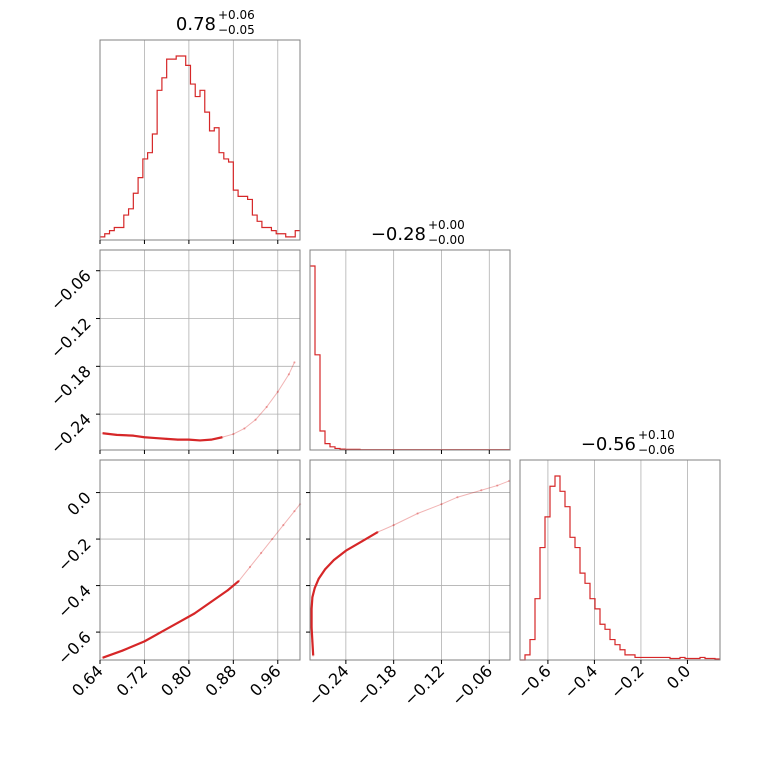 Image resolution: width=760 pixels, height=760 pixels. I want to click on title-minus: −0.06, so click(656, 450).